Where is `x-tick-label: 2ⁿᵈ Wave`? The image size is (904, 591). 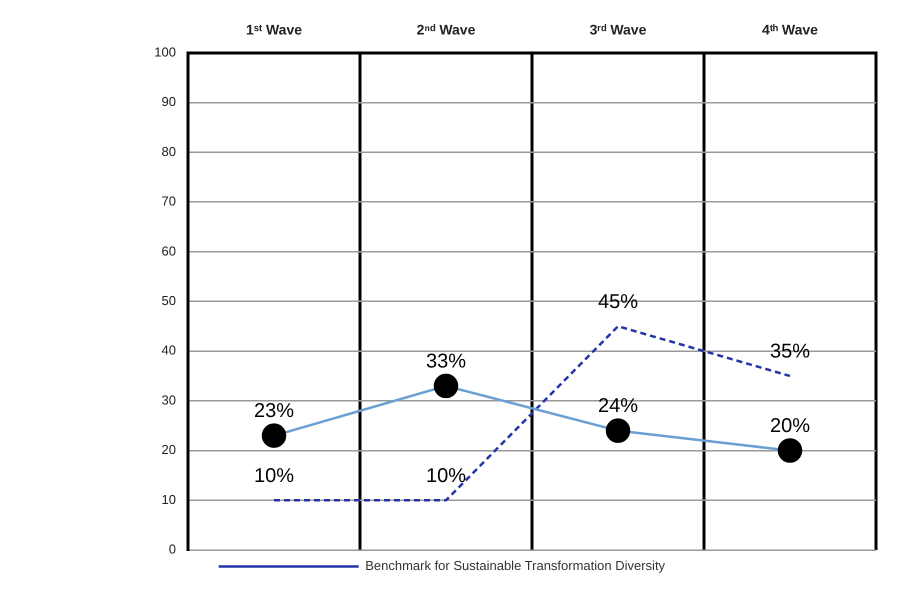 x-tick-label: 2ⁿᵈ Wave is located at coordinates (446, 29).